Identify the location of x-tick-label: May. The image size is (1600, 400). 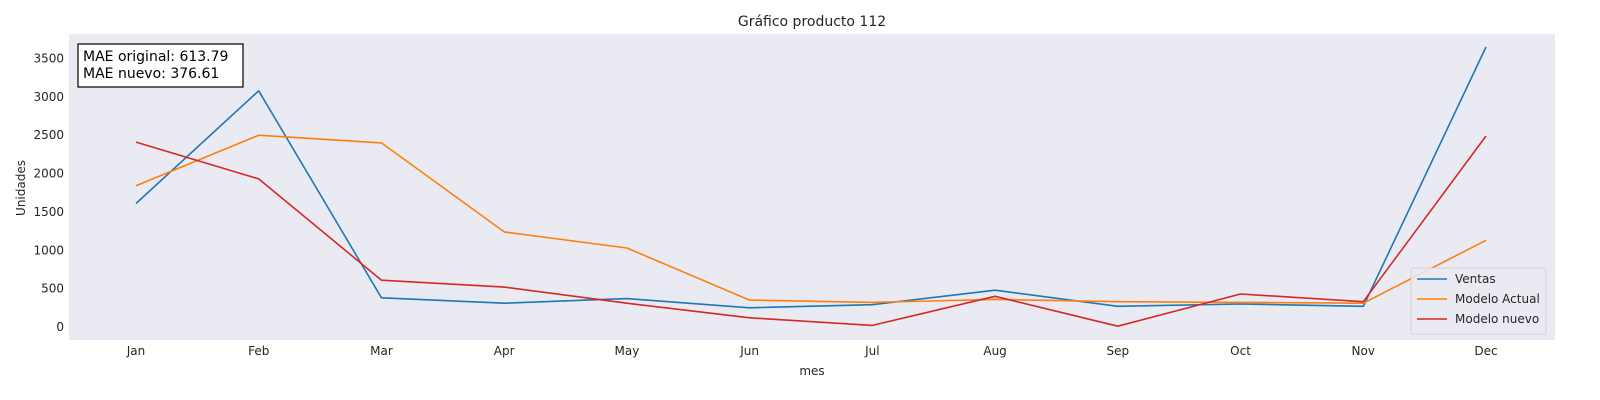
(627, 351).